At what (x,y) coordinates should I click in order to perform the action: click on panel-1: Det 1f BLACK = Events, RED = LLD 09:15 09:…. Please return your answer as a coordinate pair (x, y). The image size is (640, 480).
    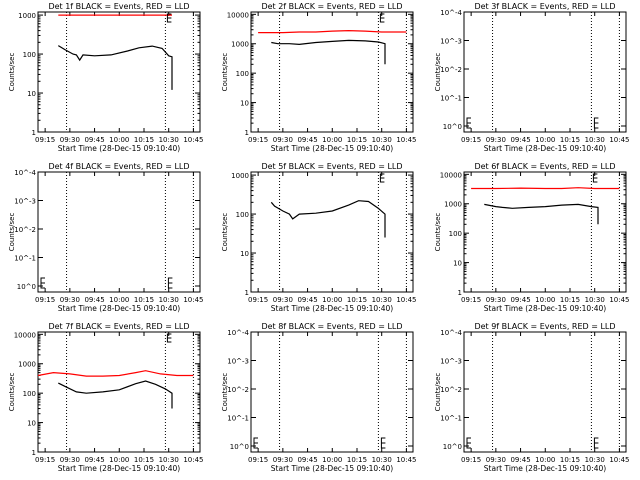
    Looking at the image, I should click on (106, 77).